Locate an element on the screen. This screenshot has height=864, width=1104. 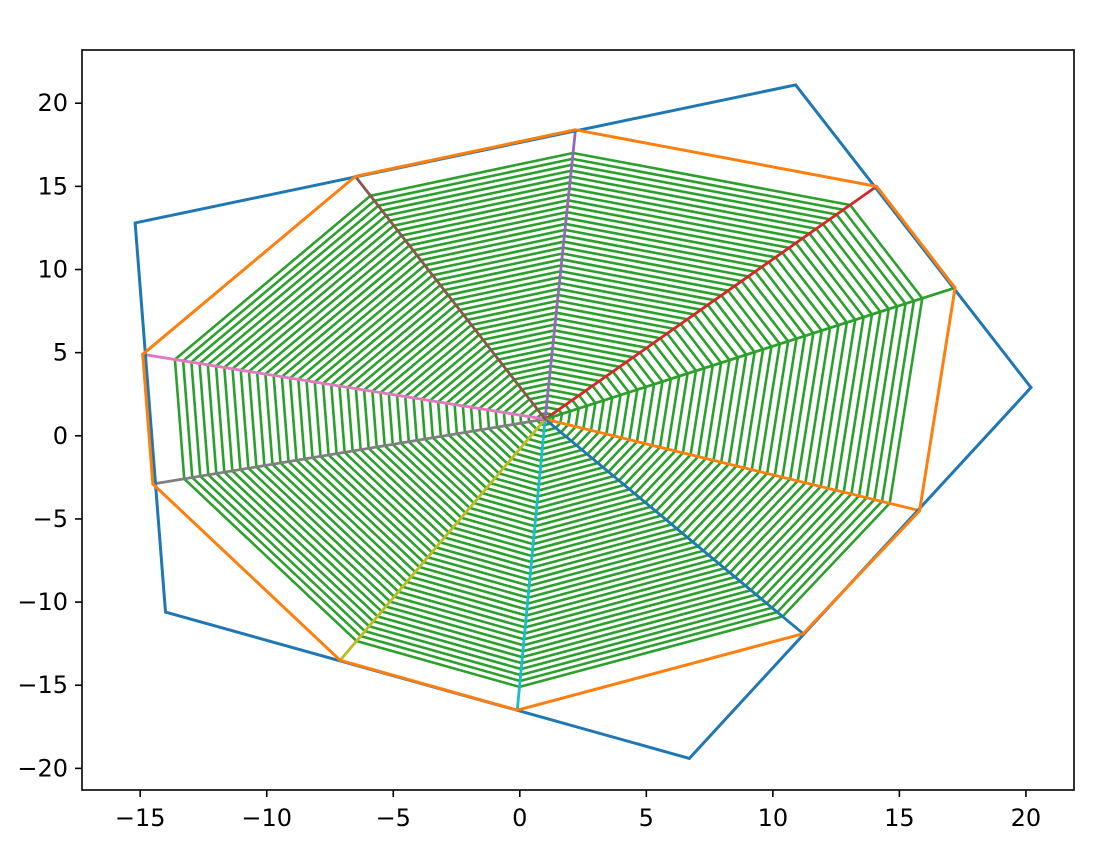
x-tick-label: 15 is located at coordinates (899, 818).